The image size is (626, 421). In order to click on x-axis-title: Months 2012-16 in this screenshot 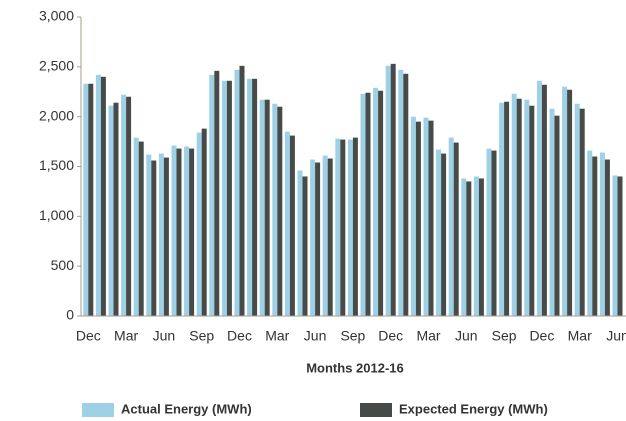, I will do `click(355, 367)`.